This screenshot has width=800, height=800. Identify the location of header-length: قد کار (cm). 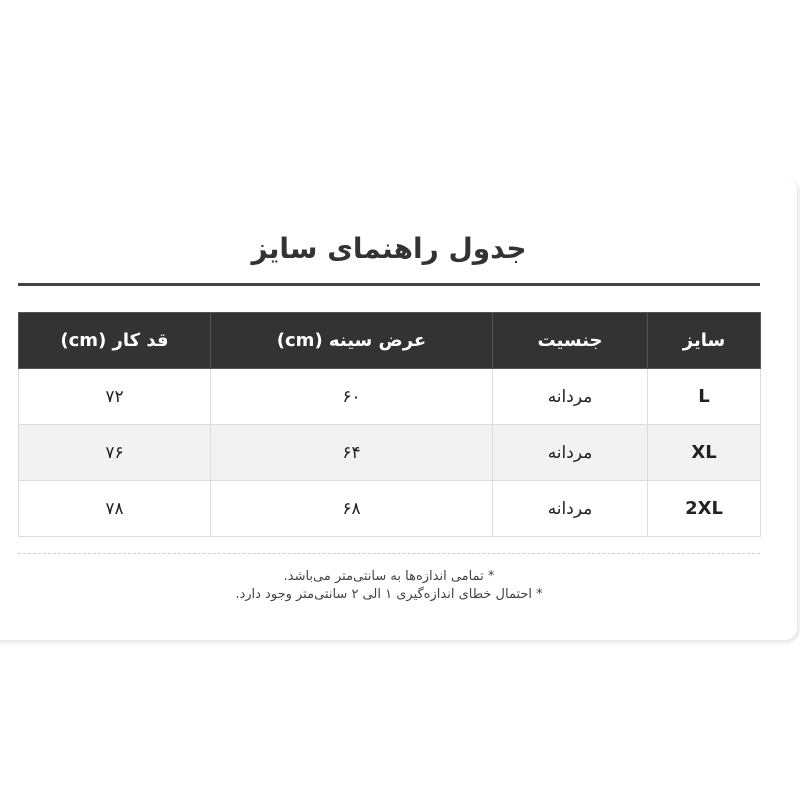
(114, 340).